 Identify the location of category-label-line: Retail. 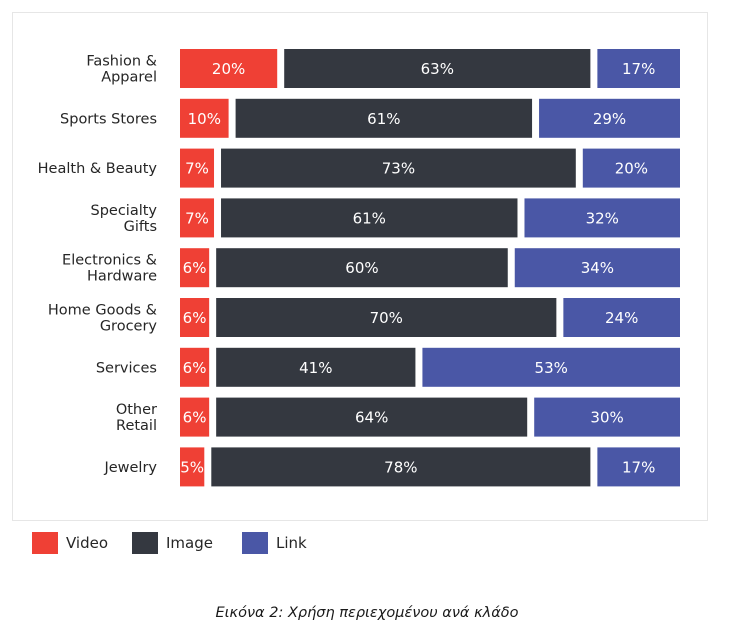
(136, 426).